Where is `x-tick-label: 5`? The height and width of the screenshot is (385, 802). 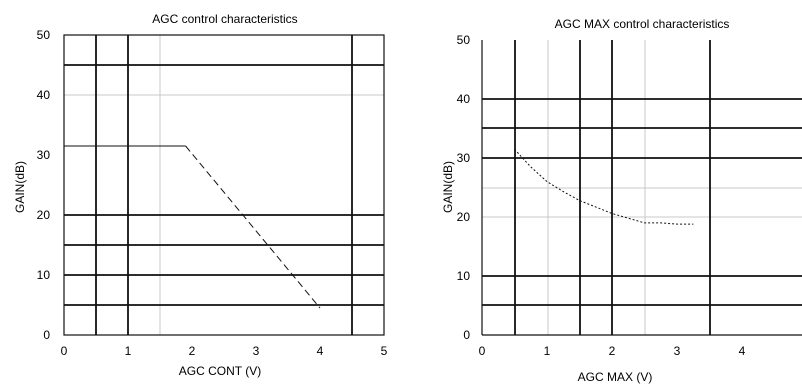
x-tick-label: 5 is located at coordinates (384, 351).